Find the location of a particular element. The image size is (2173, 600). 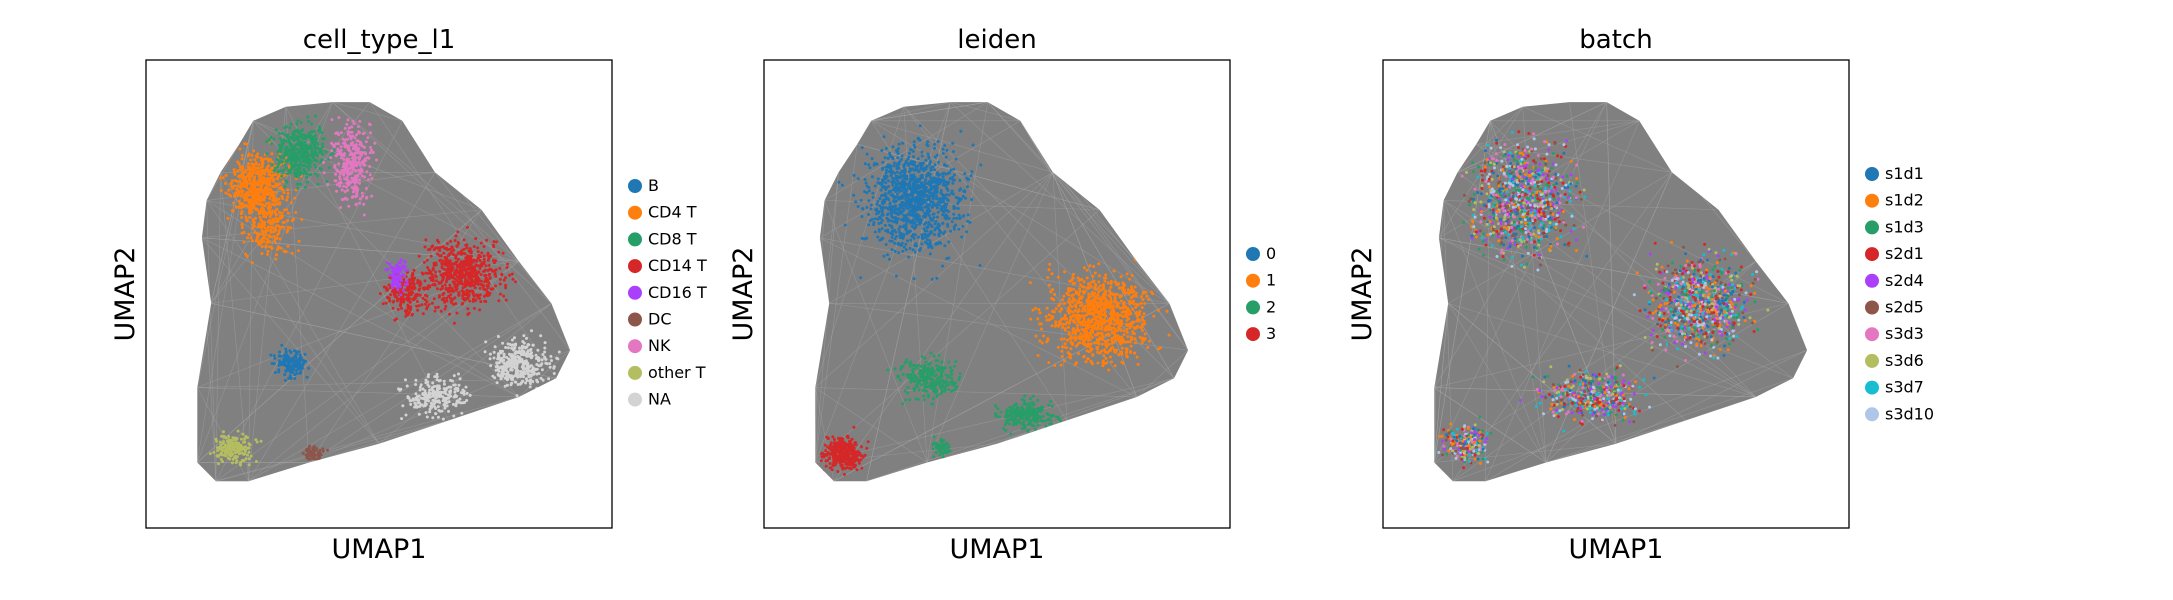

legend-label: 0 is located at coordinates (1271, 253).